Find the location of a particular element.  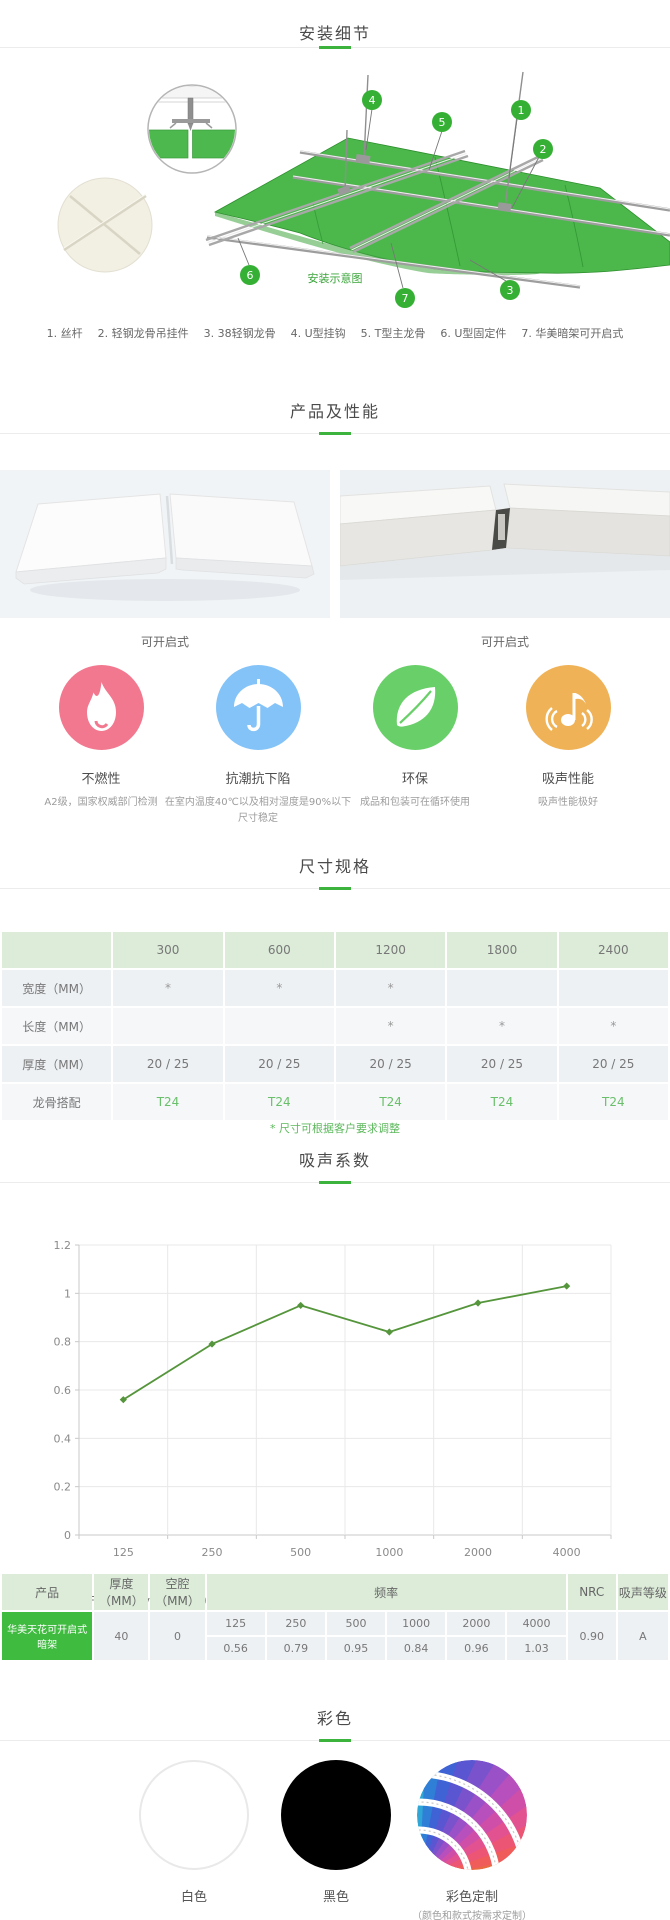

svg-text: 125 is located at coordinates (123, 1552).